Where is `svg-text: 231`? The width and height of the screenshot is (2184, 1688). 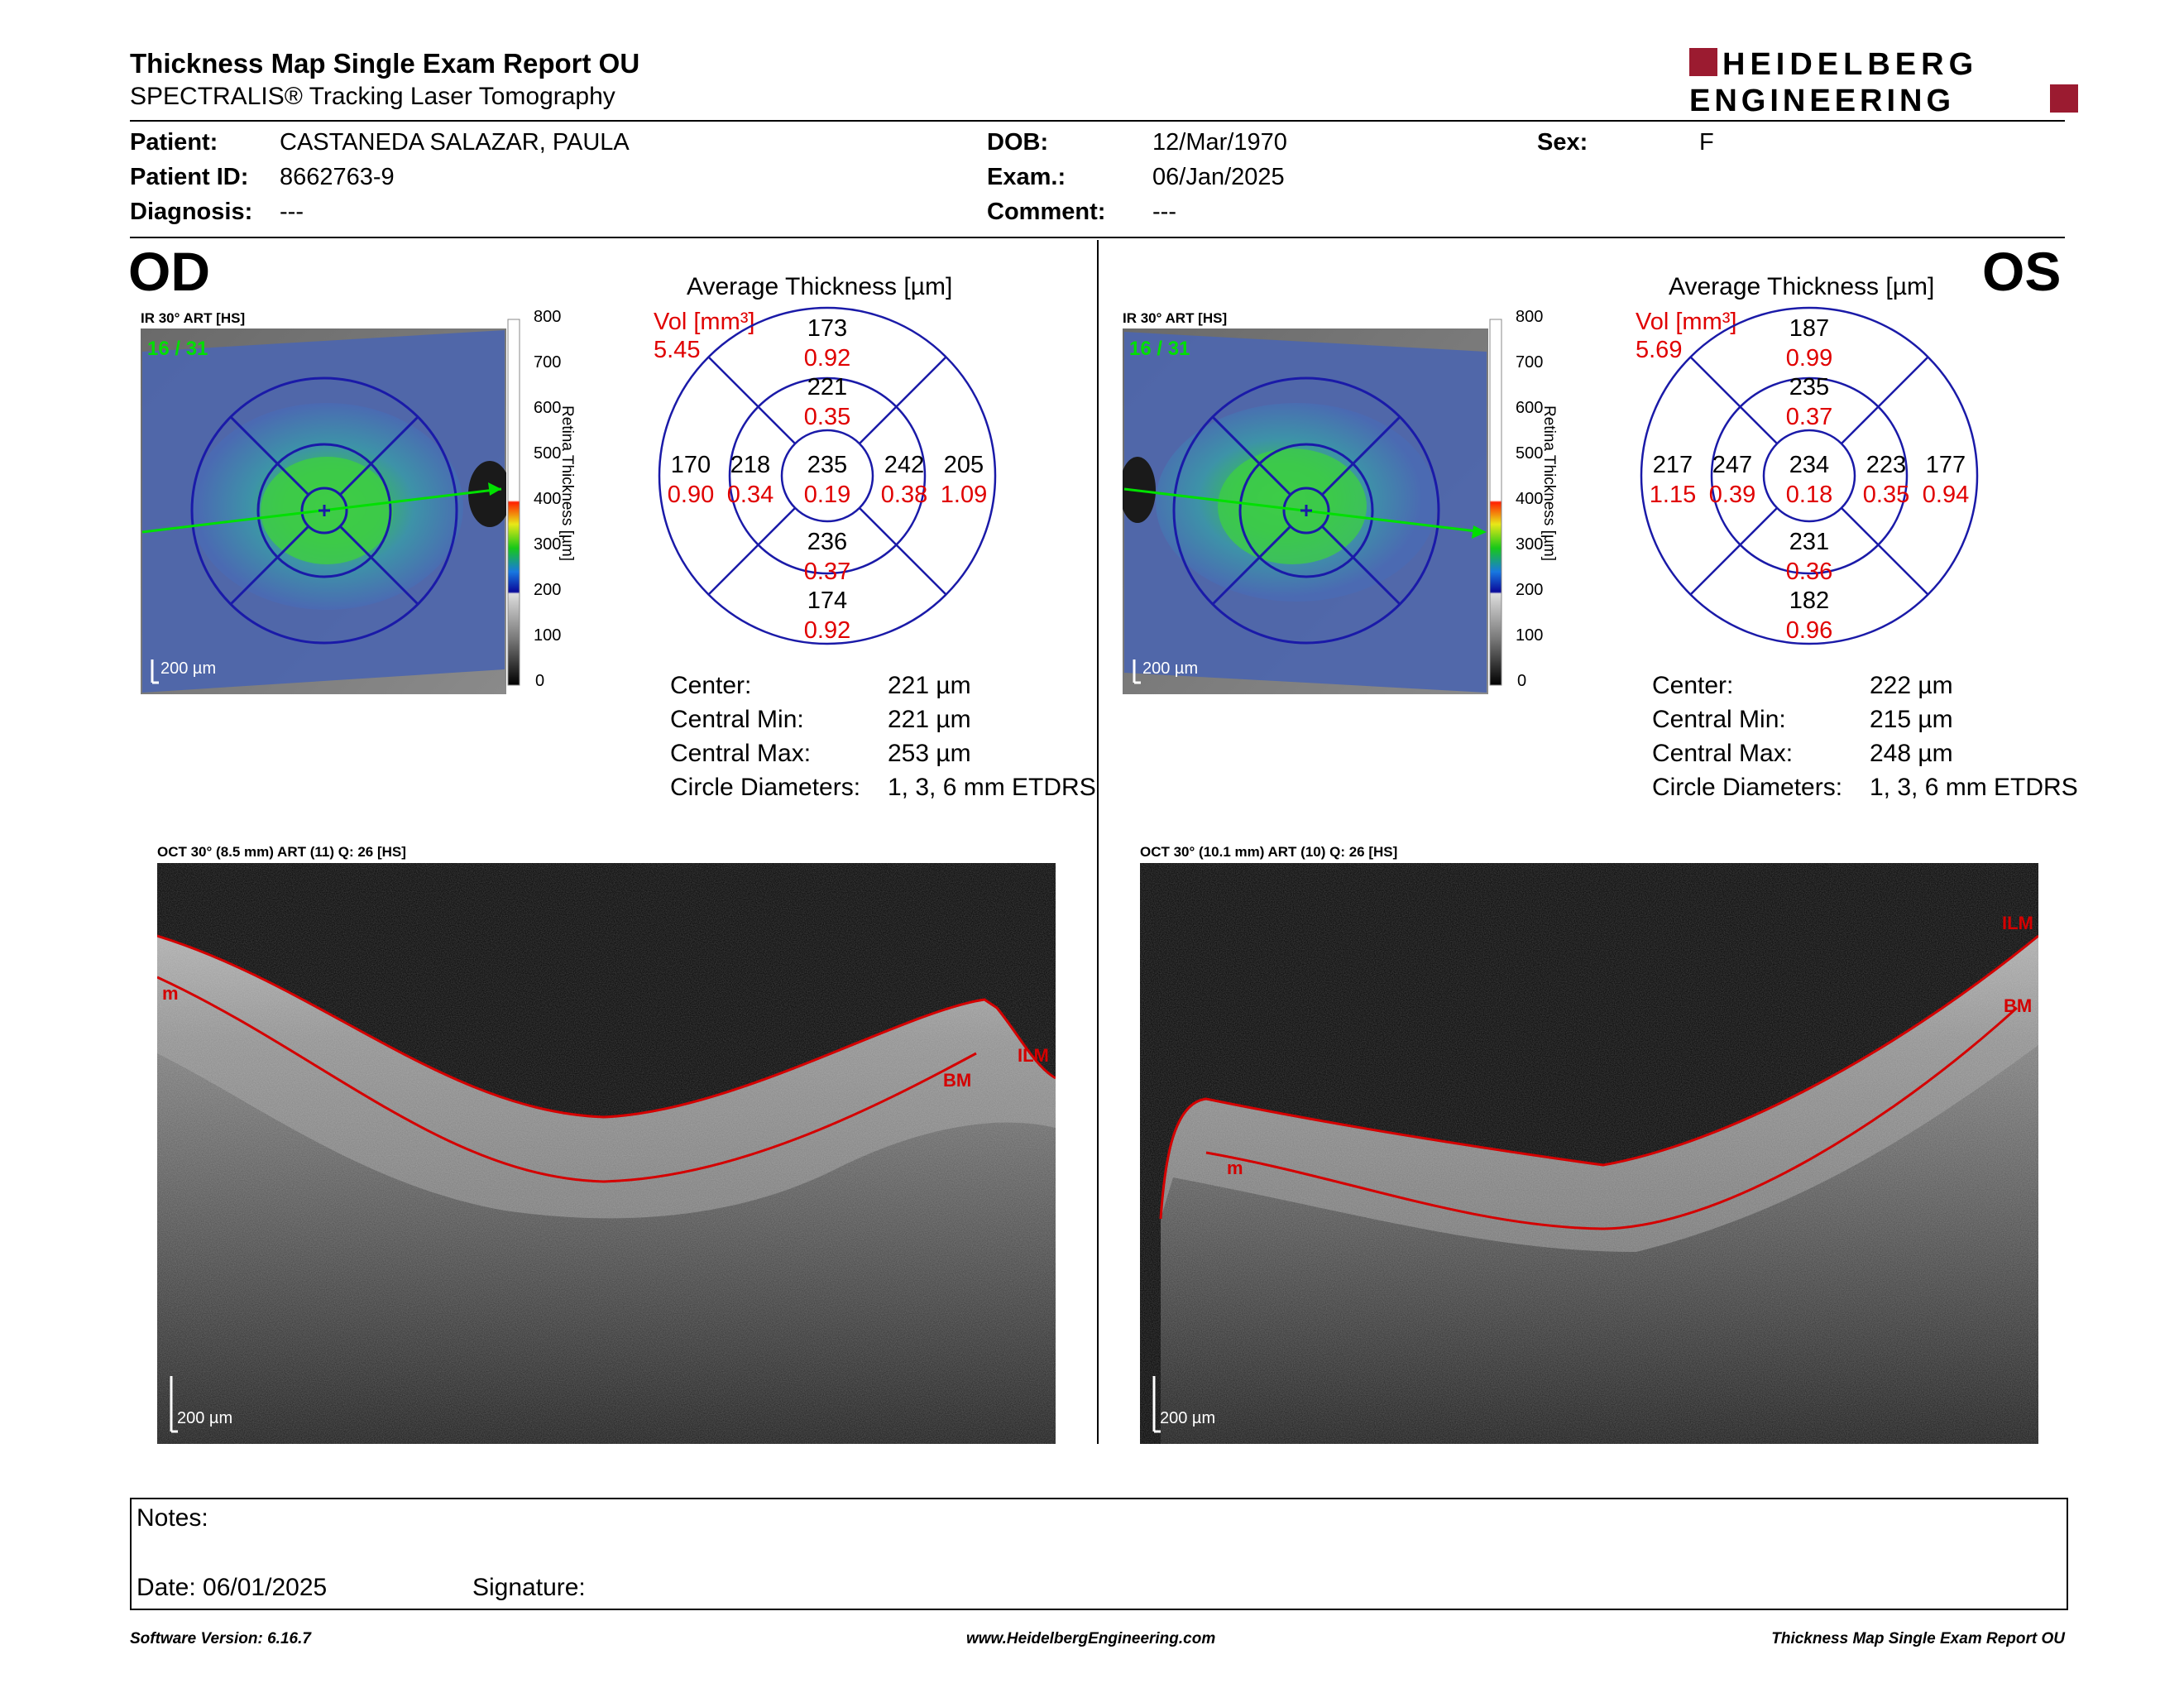 svg-text: 231 is located at coordinates (1809, 542).